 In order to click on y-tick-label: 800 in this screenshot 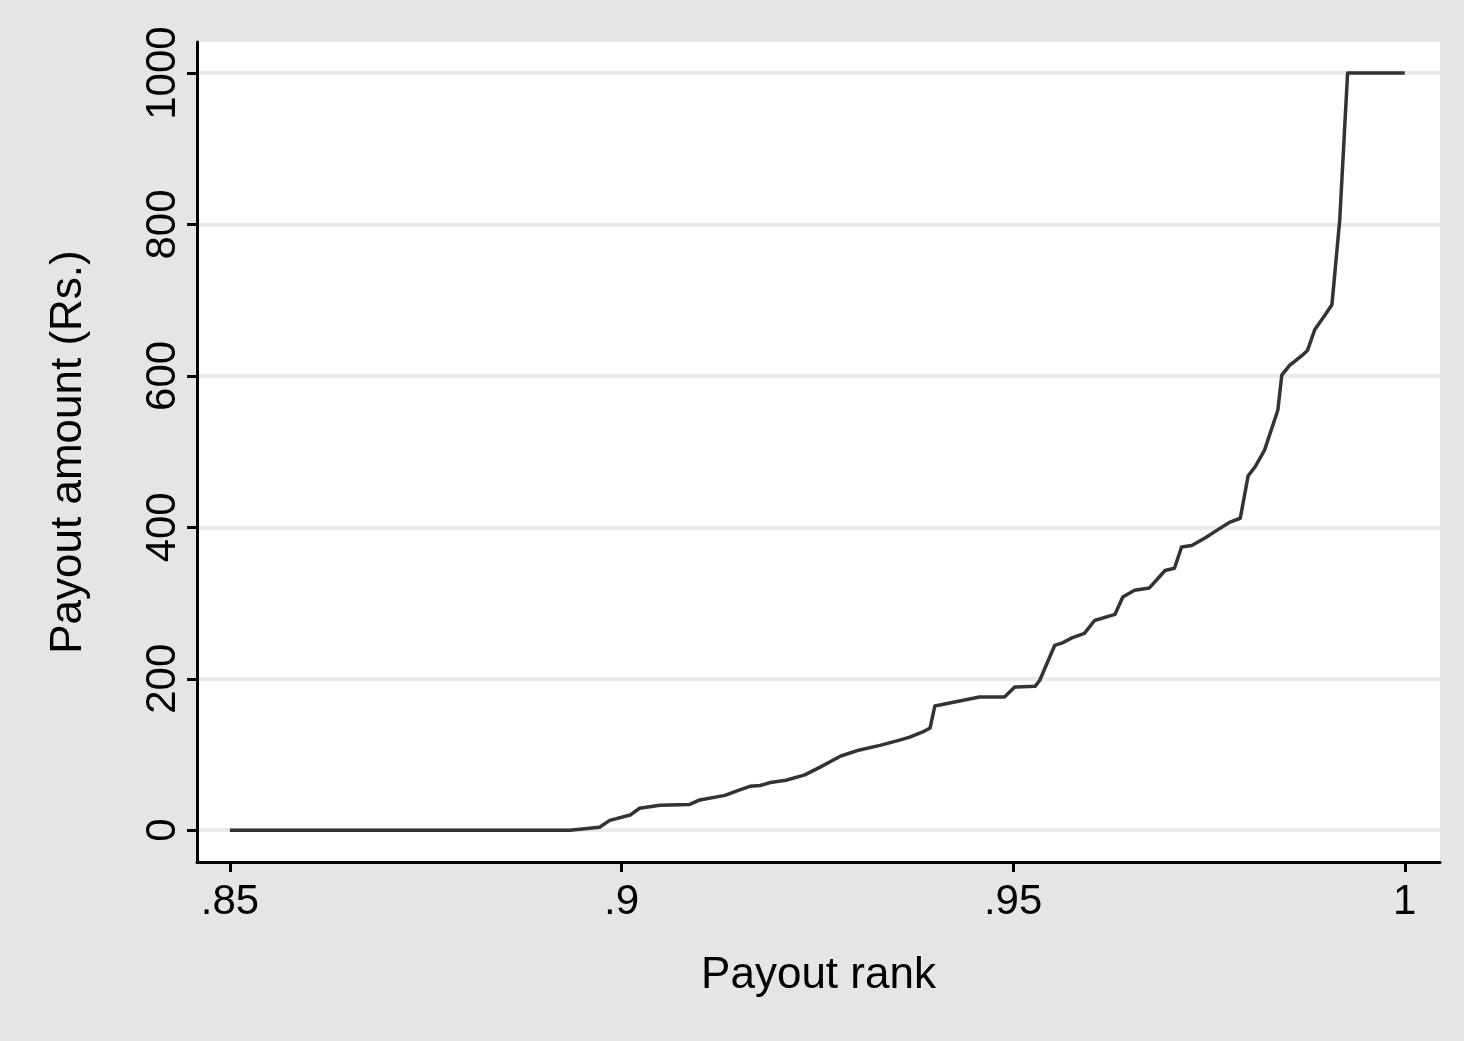, I will do `click(160, 224)`.